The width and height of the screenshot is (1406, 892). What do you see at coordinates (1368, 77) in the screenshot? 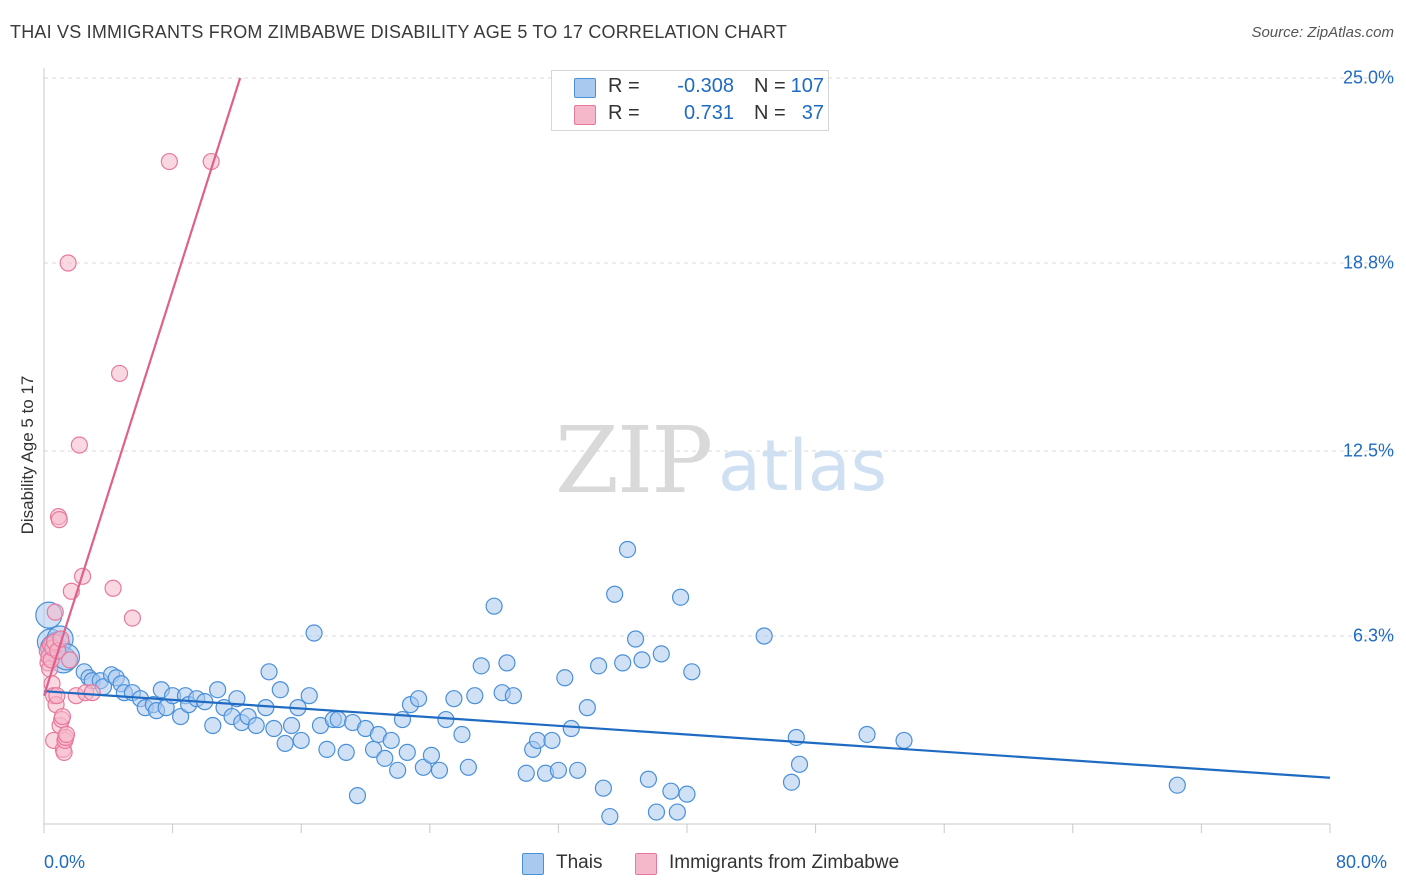
I see `y-tick-label: 25.0%` at bounding box center [1368, 77].